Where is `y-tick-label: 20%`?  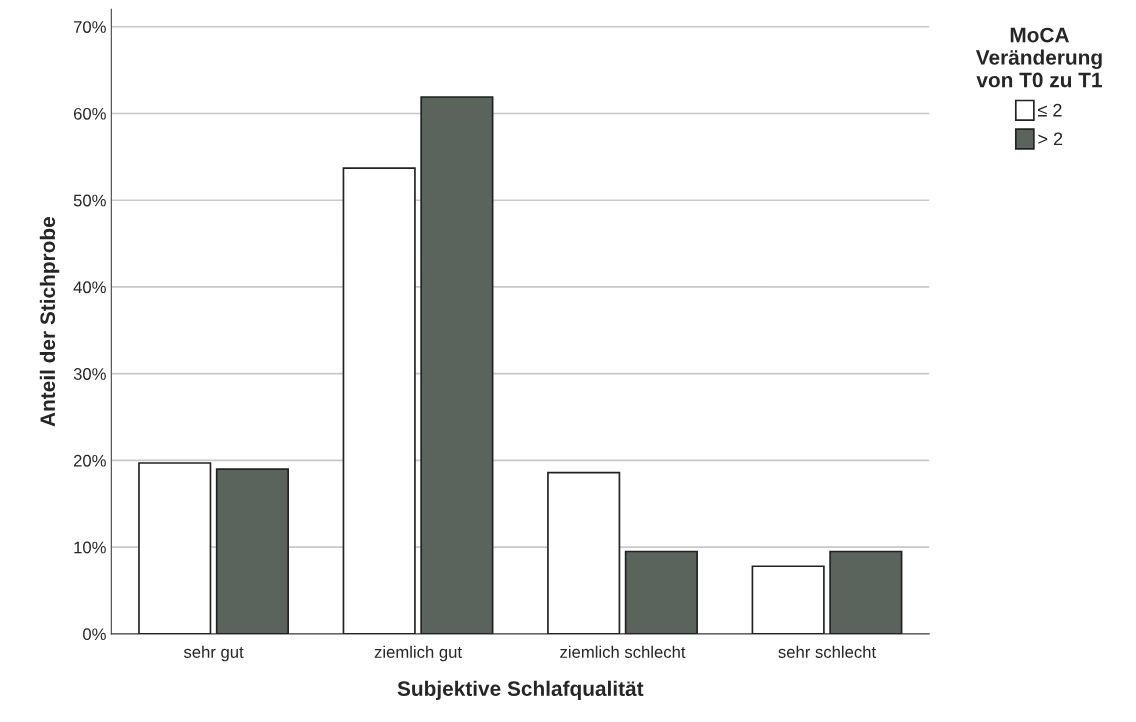 y-tick-label: 20% is located at coordinates (89, 460).